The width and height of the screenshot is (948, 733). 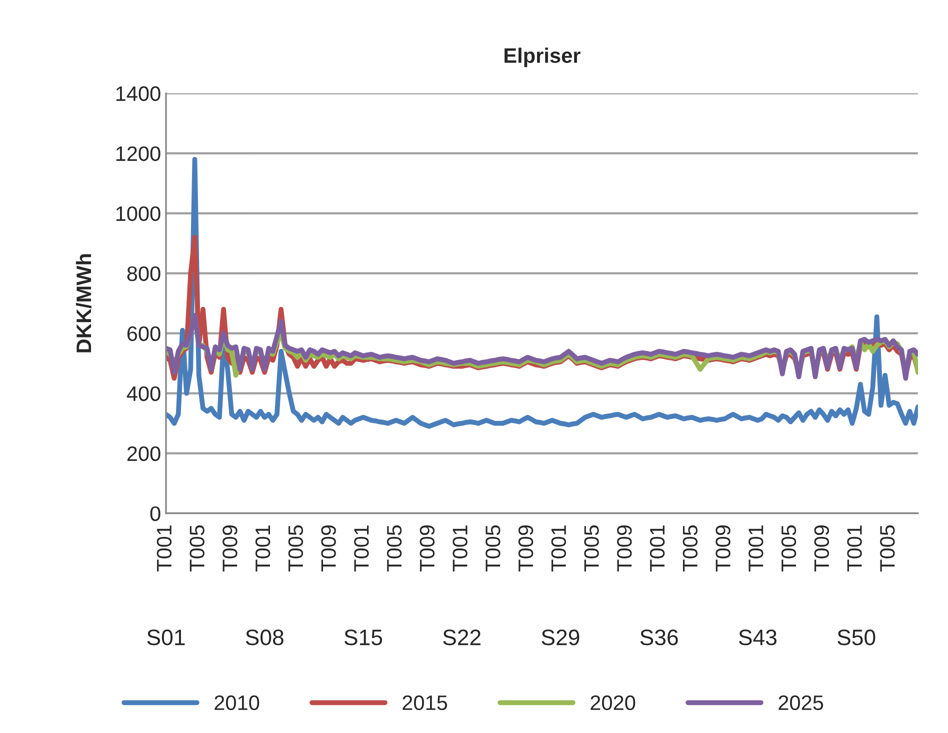 I want to click on y-tick-label: 1200, so click(x=138, y=154).